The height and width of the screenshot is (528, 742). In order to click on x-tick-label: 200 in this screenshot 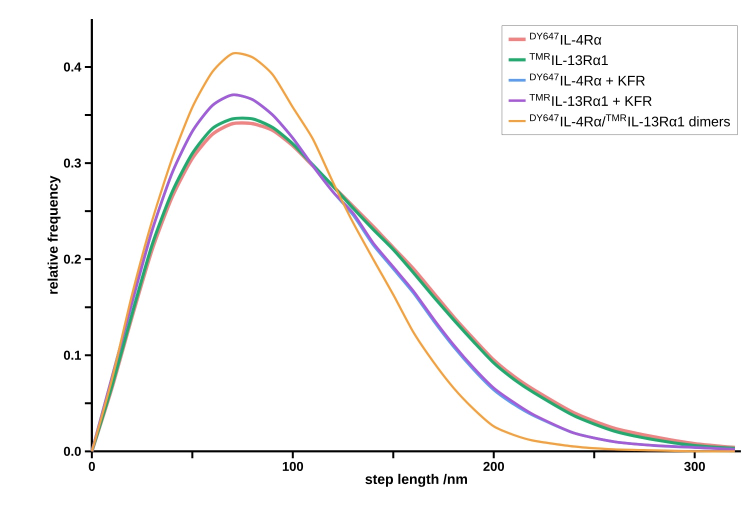, I will do `click(493, 466)`.